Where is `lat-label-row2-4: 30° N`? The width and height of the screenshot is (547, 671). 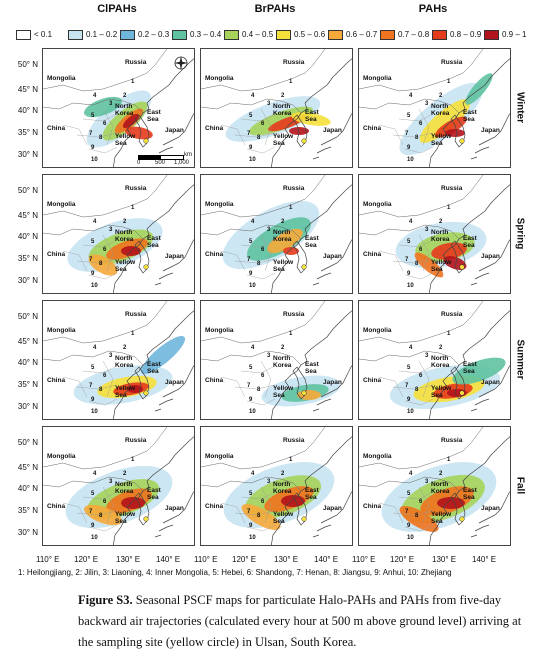 lat-label-row2-4: 30° N is located at coordinates (27, 406).